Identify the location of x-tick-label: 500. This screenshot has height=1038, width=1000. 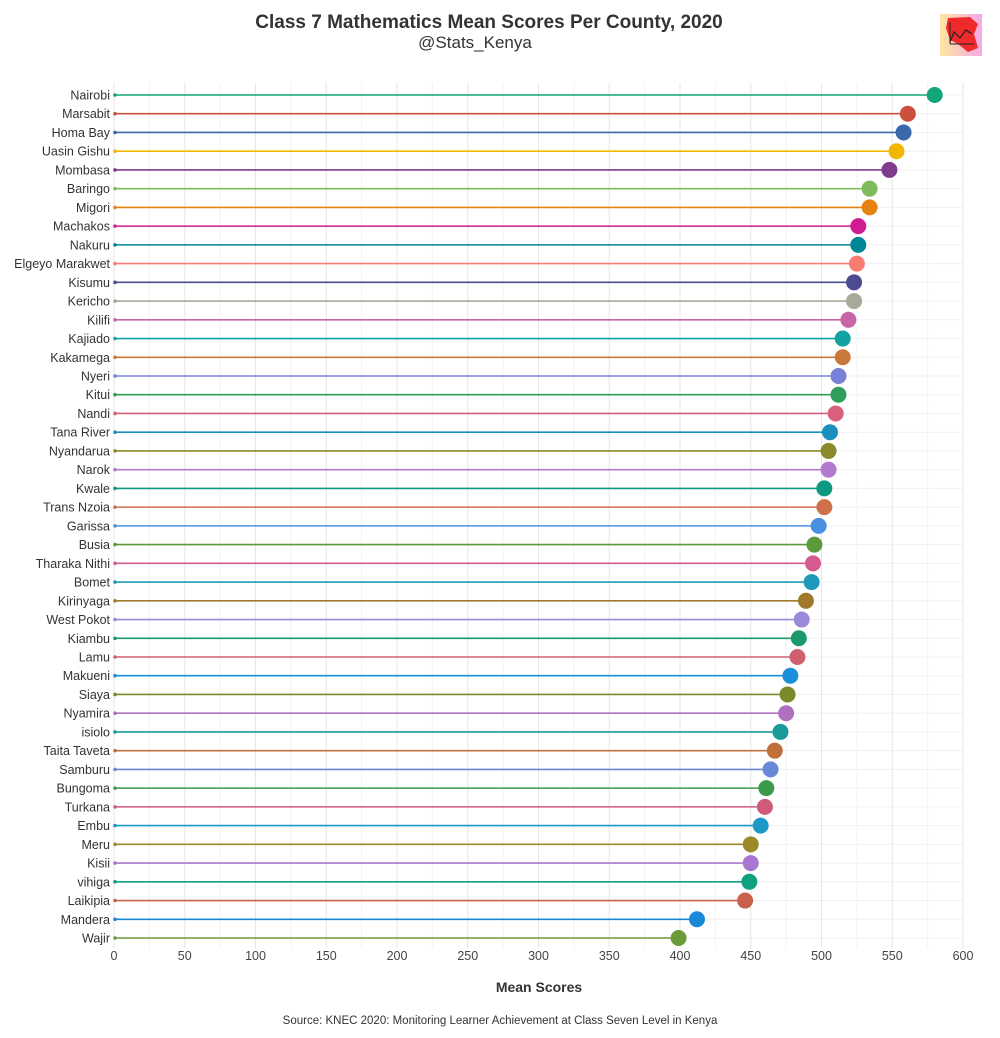
(821, 956).